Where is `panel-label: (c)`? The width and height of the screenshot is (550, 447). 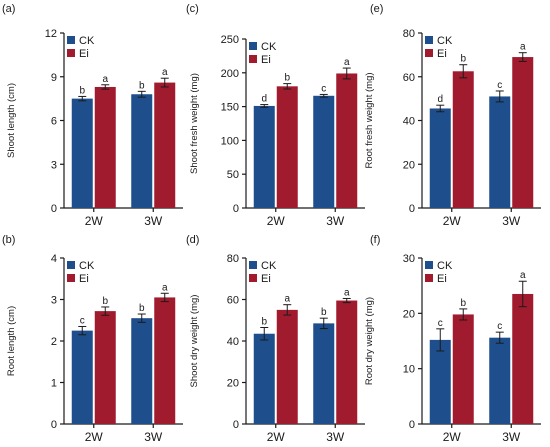 panel-label: (c) is located at coordinates (192, 9).